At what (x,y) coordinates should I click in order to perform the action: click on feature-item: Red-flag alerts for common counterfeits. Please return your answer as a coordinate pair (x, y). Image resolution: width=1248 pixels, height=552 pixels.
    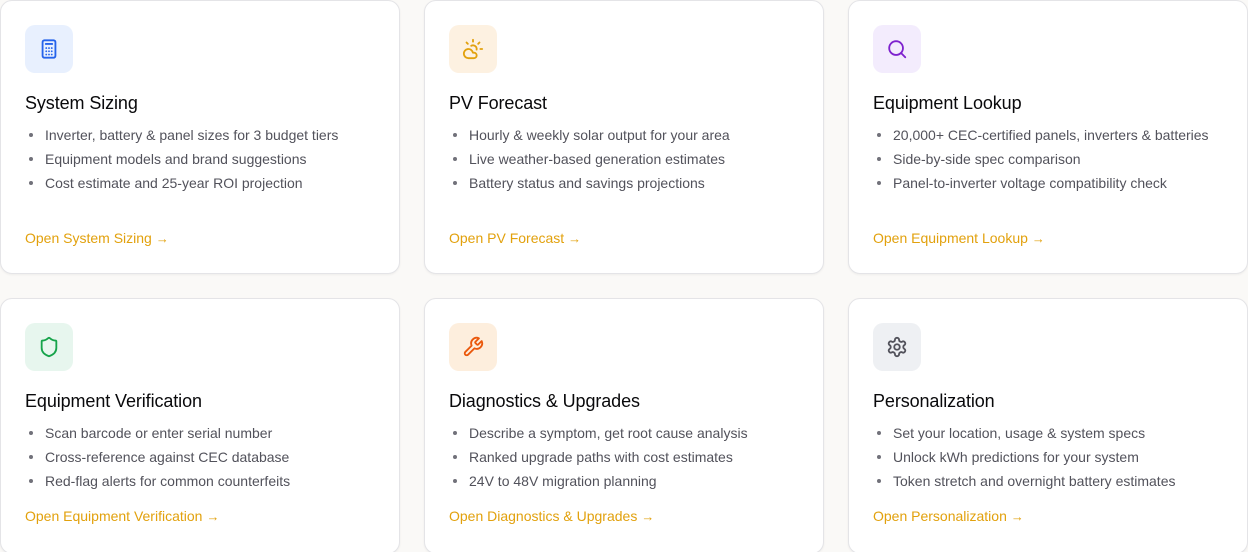
    Looking at the image, I should click on (201, 481).